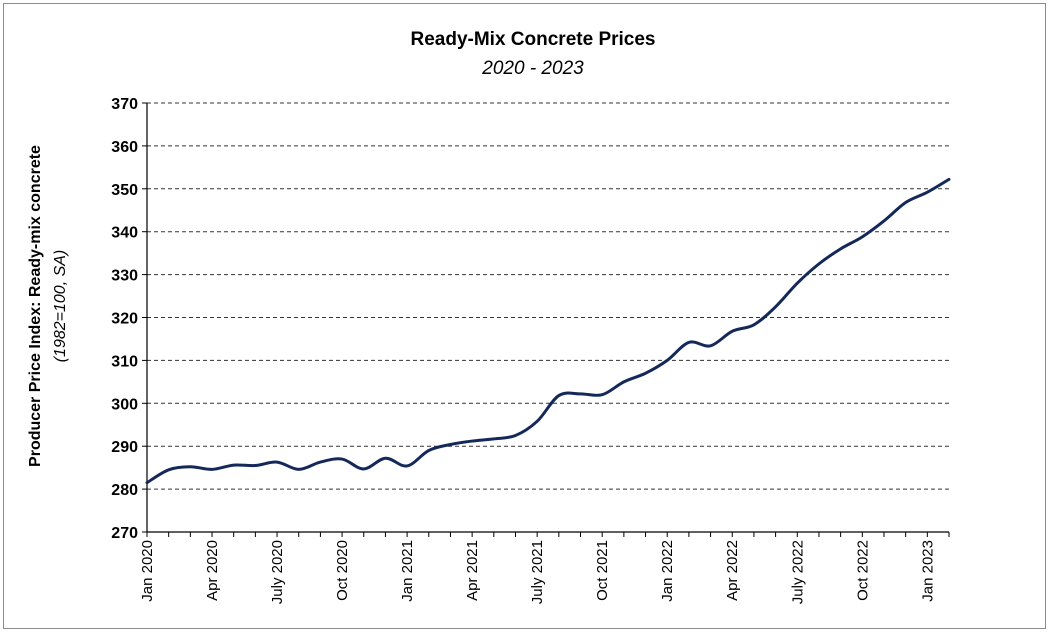  I want to click on y-axis-ticks: 270 280 290 300 310 320 330 340 350 360 370, so click(129, 319).